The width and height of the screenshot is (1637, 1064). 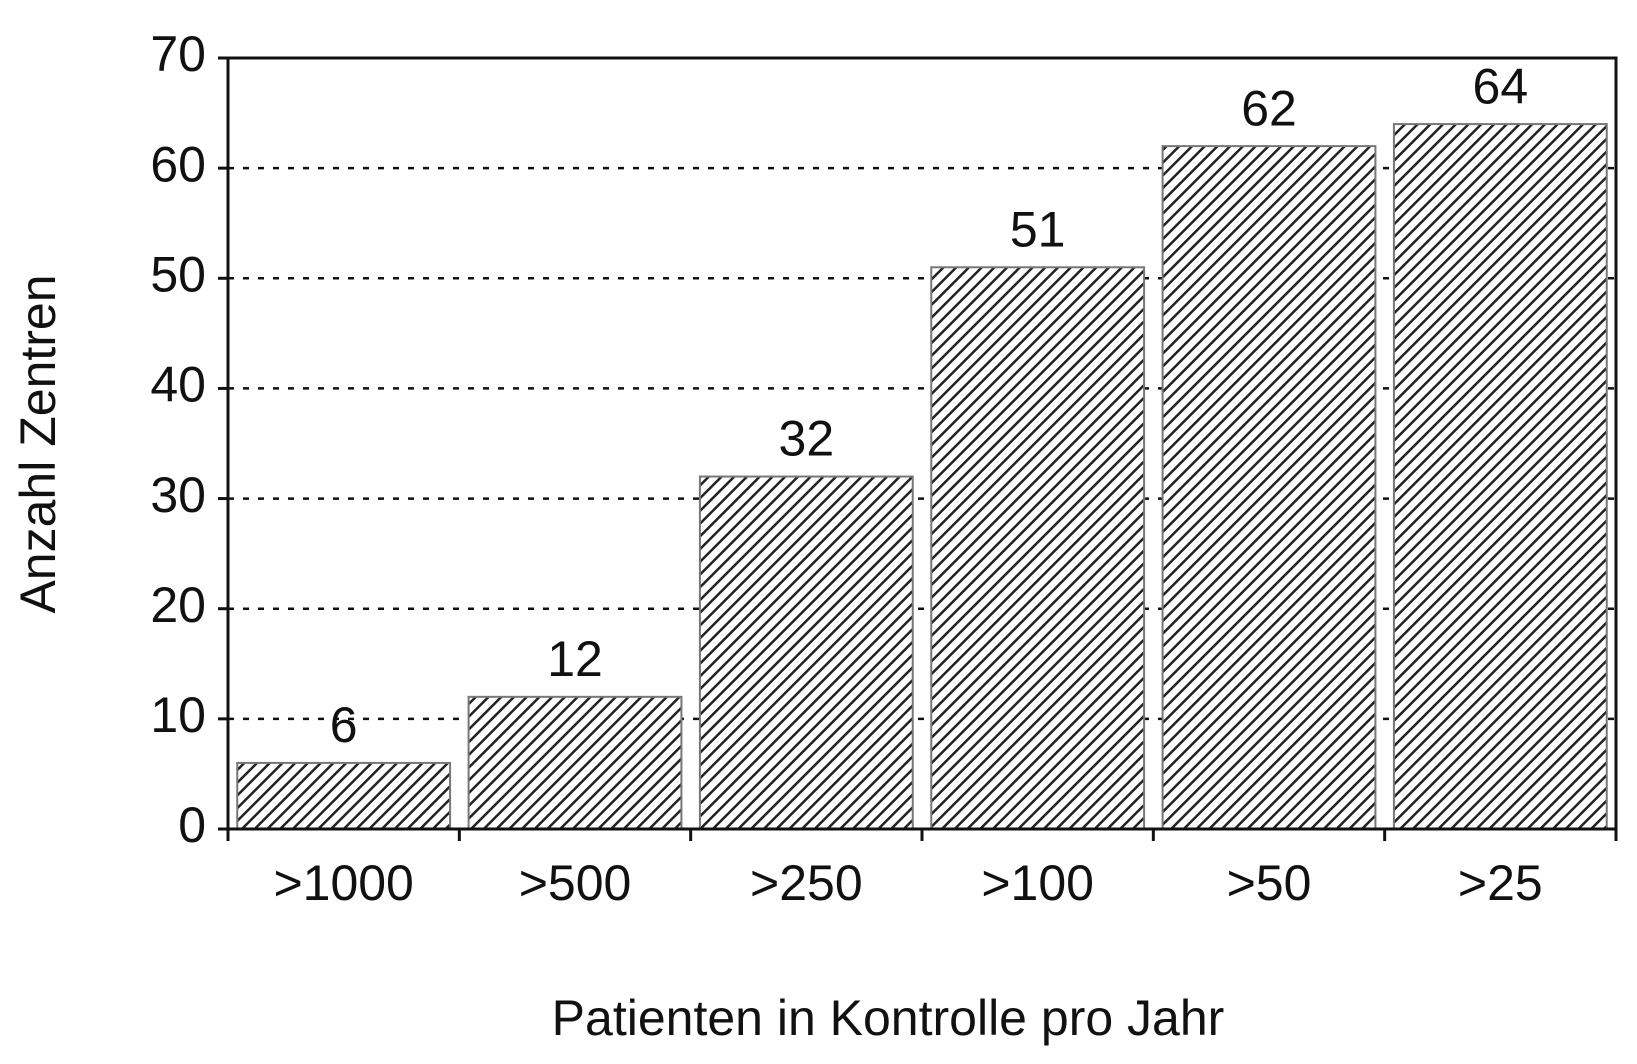 I want to click on x-tick-label: >100, so click(x=1037, y=883).